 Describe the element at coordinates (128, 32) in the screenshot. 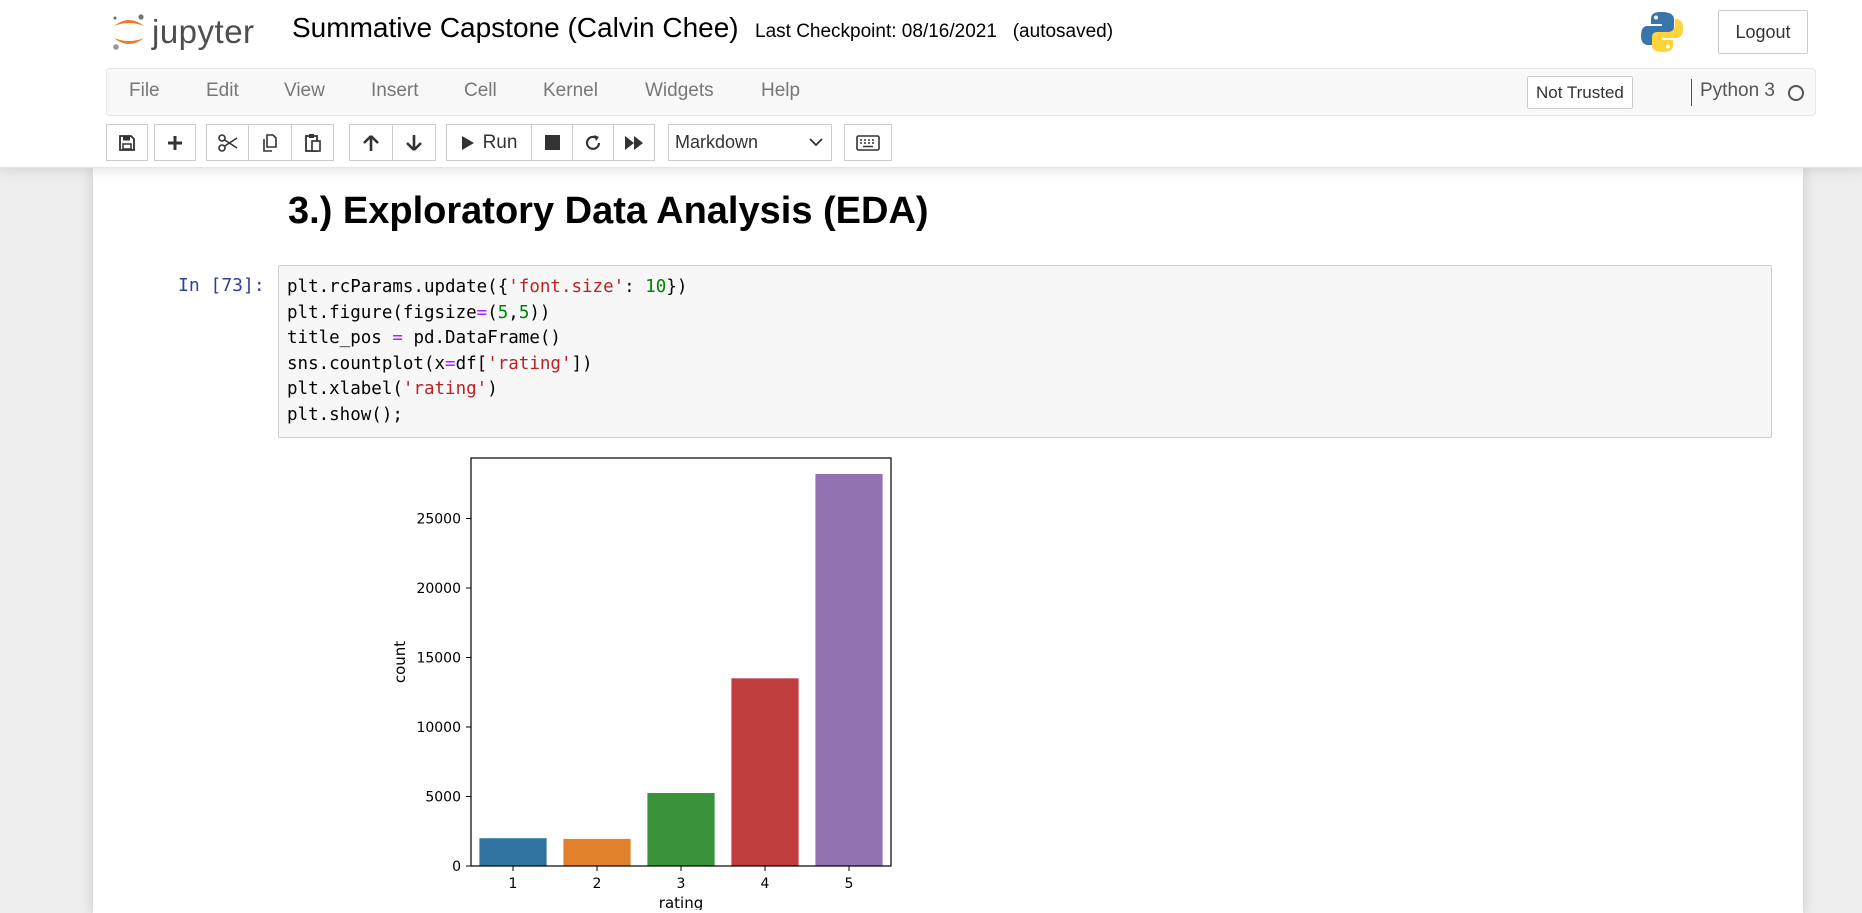

I see `jupyter-logo-icon` at that location.